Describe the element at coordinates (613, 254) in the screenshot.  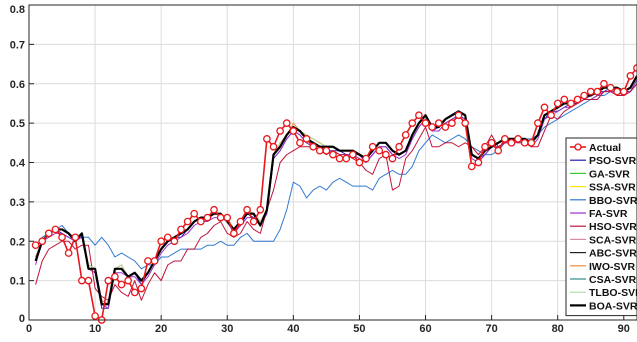
I see `legend-label: ABC-SVR` at that location.